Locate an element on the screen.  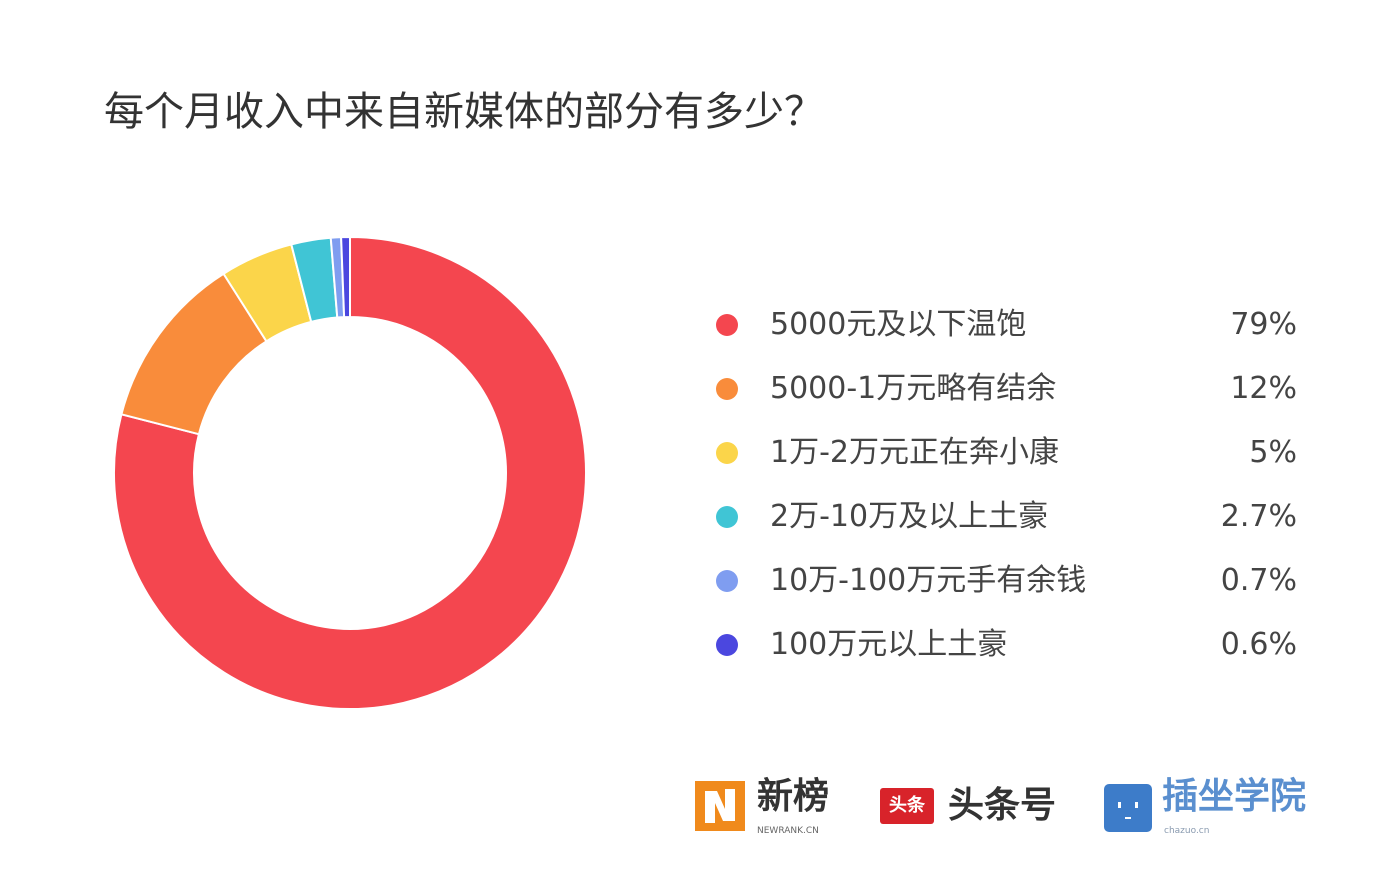
legend-label: 2万-10万及以上土豪 is located at coordinates (909, 516).